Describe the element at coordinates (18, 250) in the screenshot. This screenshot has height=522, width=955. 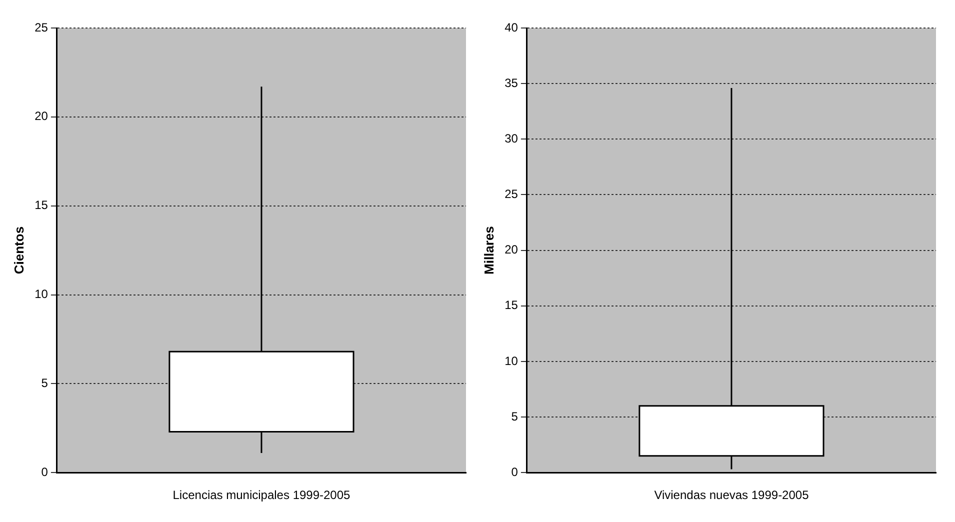
I see `y-axis-title: Cientos` at that location.